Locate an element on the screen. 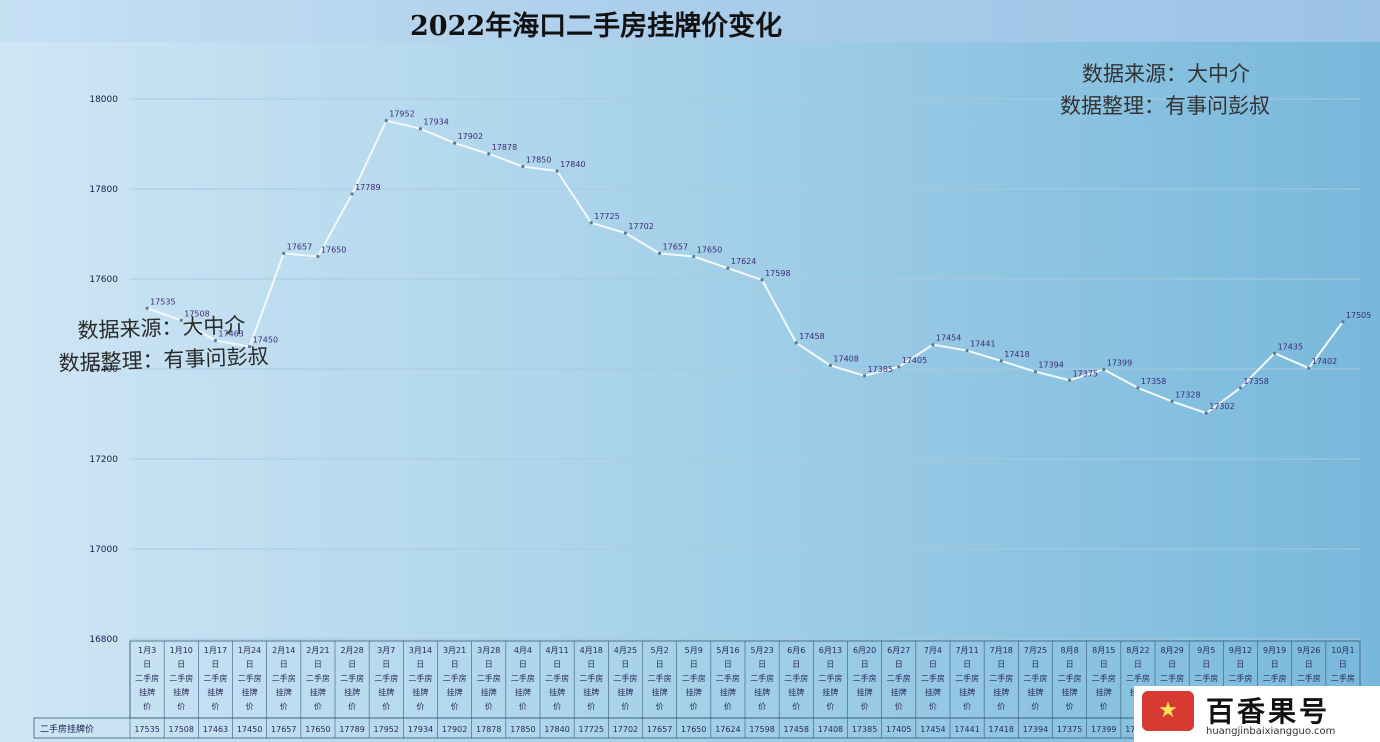 This screenshot has width=1380, height=742. category-label: 1月17 日二手房挂牌价 is located at coordinates (215, 678).